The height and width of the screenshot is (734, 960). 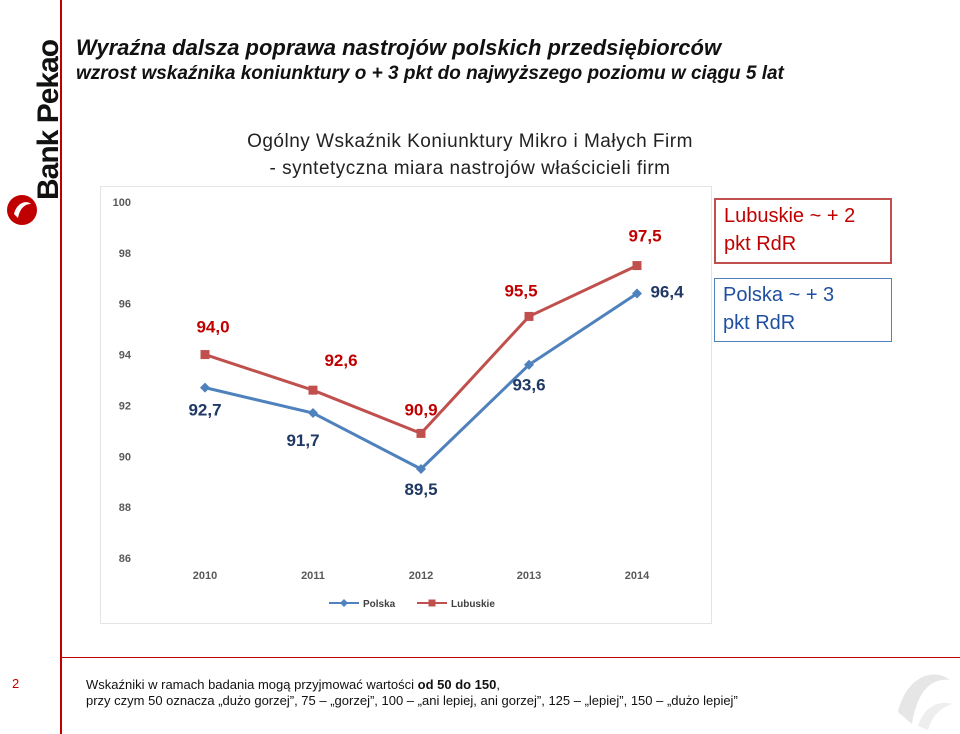 I want to click on brand-sidebar: Bank Pekao, so click(x=32, y=367).